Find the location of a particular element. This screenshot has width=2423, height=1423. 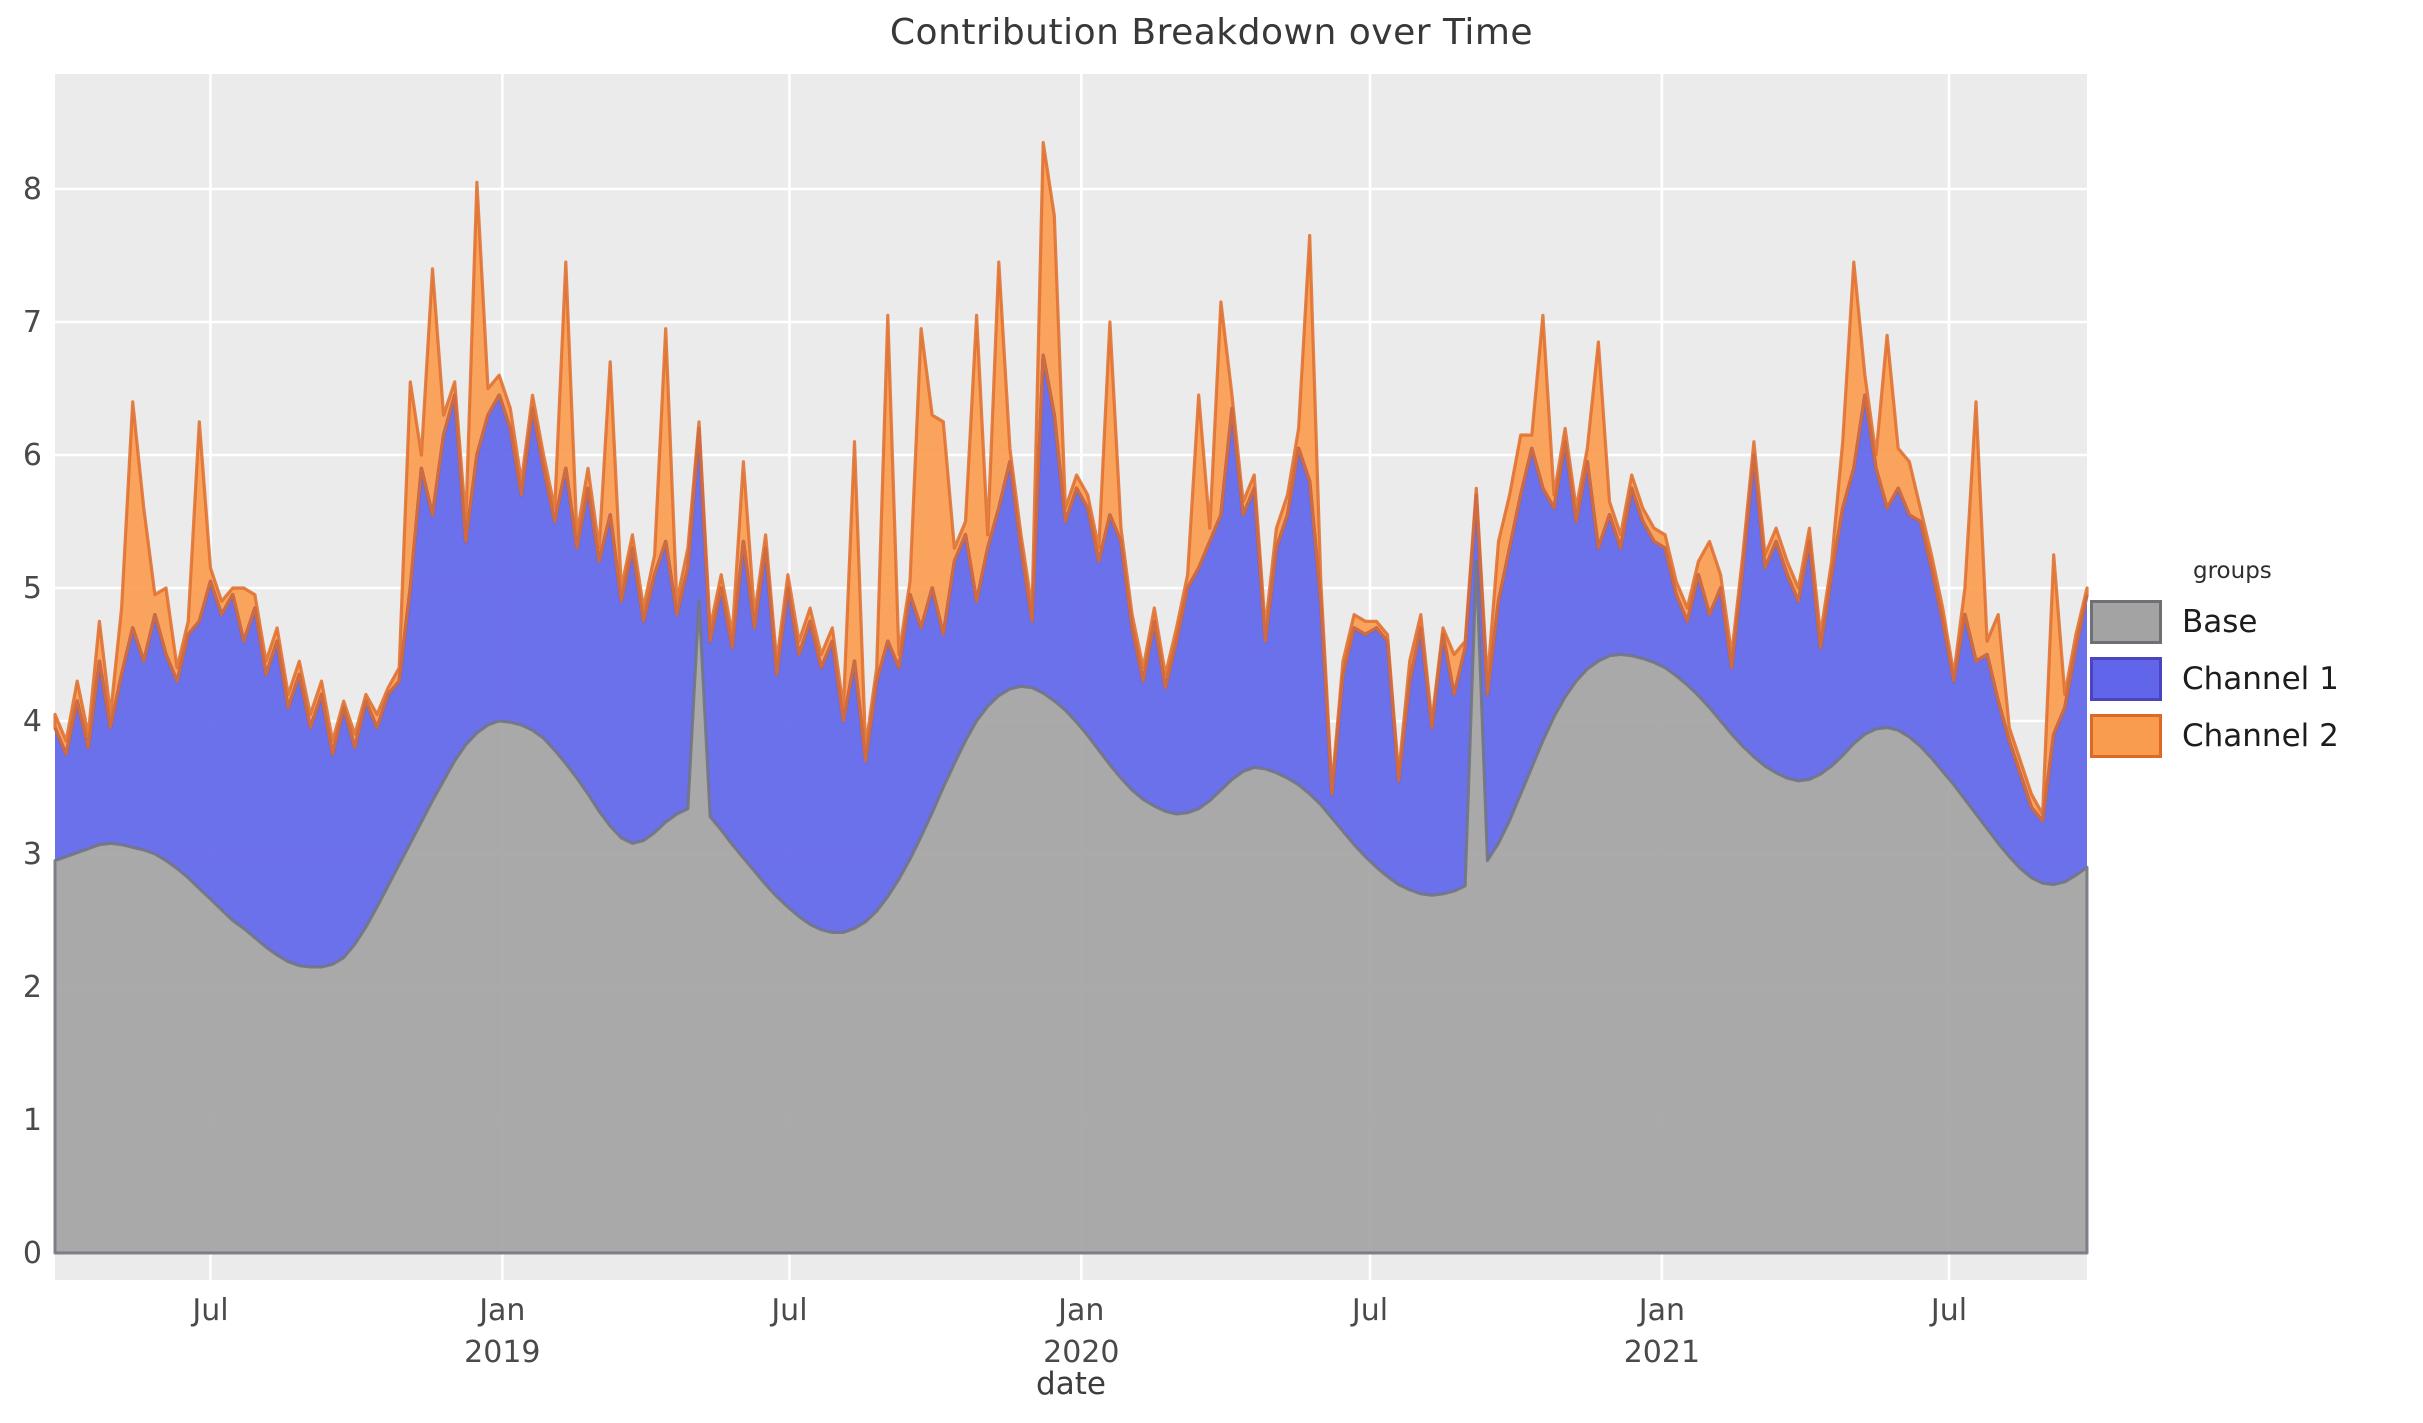

x-tick-year-label: 2021 is located at coordinates (1662, 1352).